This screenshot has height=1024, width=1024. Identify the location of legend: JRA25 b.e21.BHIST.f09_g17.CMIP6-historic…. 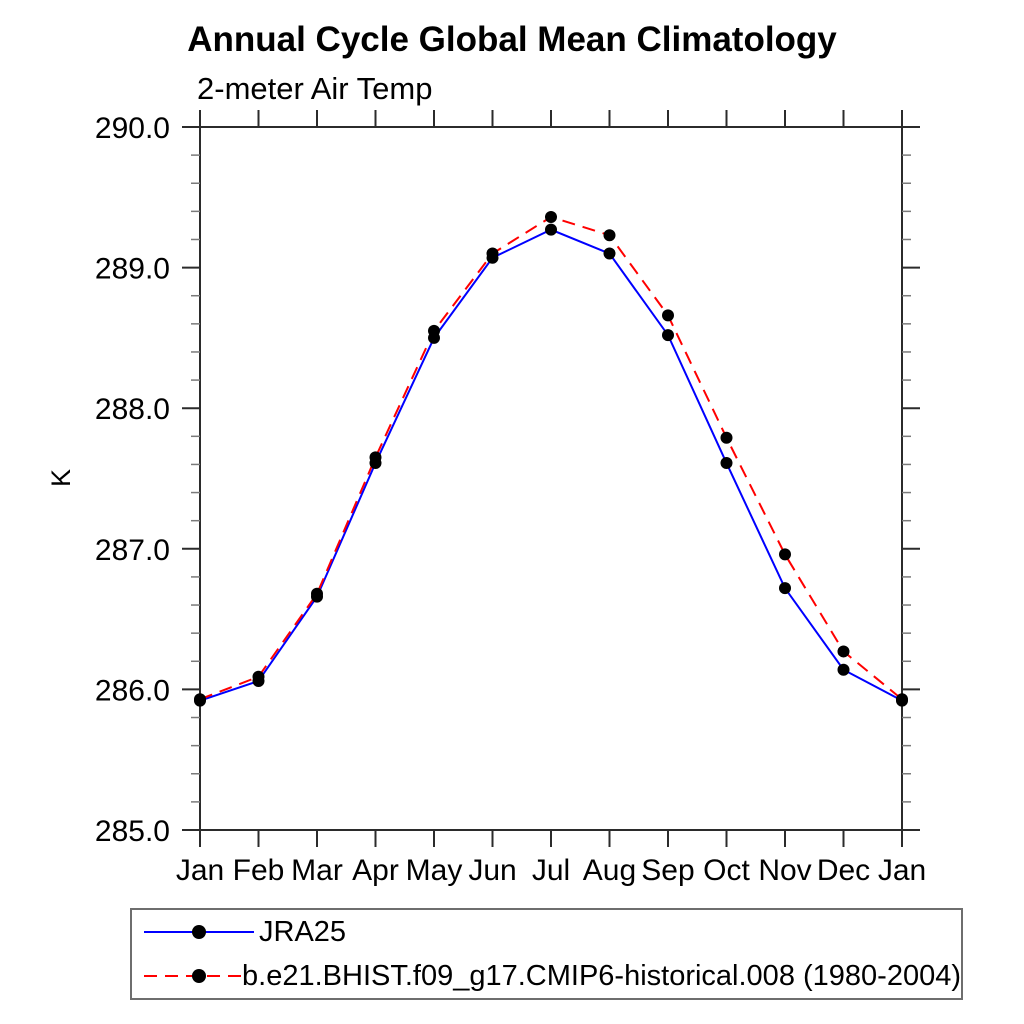
(546, 954).